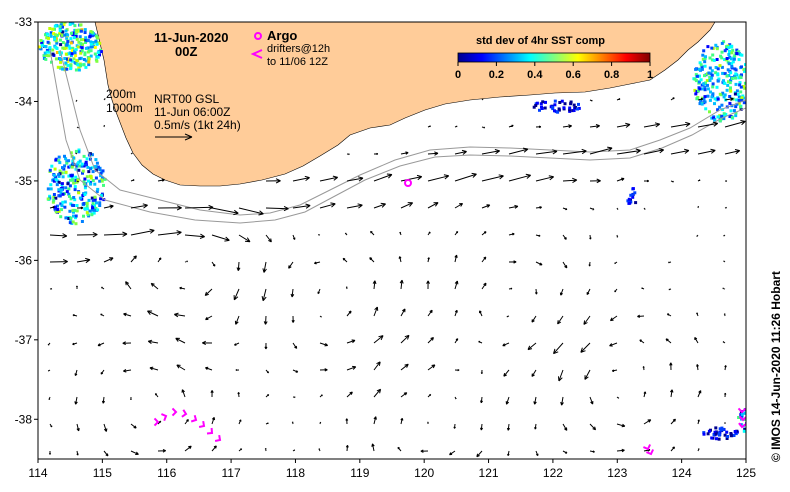 Image resolution: width=790 pixels, height=492 pixels. What do you see at coordinates (24, 340) in the screenshot?
I see `y-tick-label: -37` at bounding box center [24, 340].